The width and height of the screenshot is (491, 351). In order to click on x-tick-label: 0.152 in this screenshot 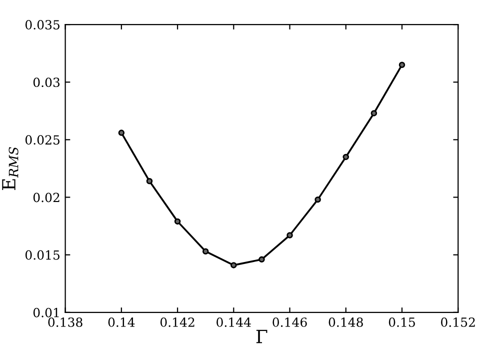, I will do `click(458, 322)`.